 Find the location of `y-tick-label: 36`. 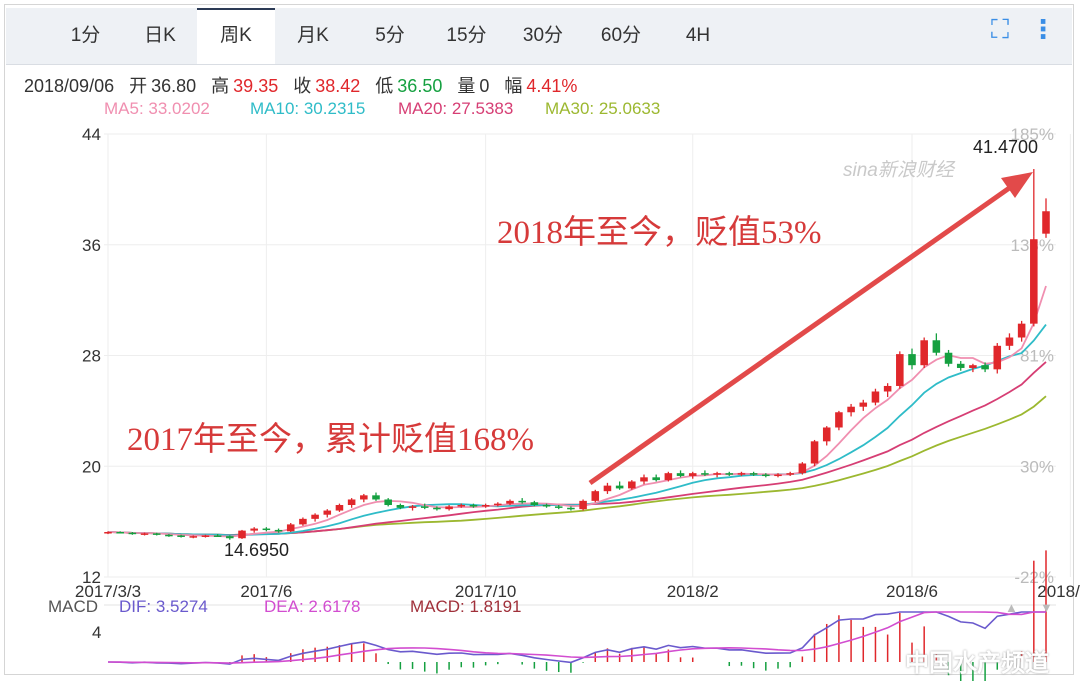

y-tick-label: 36 is located at coordinates (91, 245).